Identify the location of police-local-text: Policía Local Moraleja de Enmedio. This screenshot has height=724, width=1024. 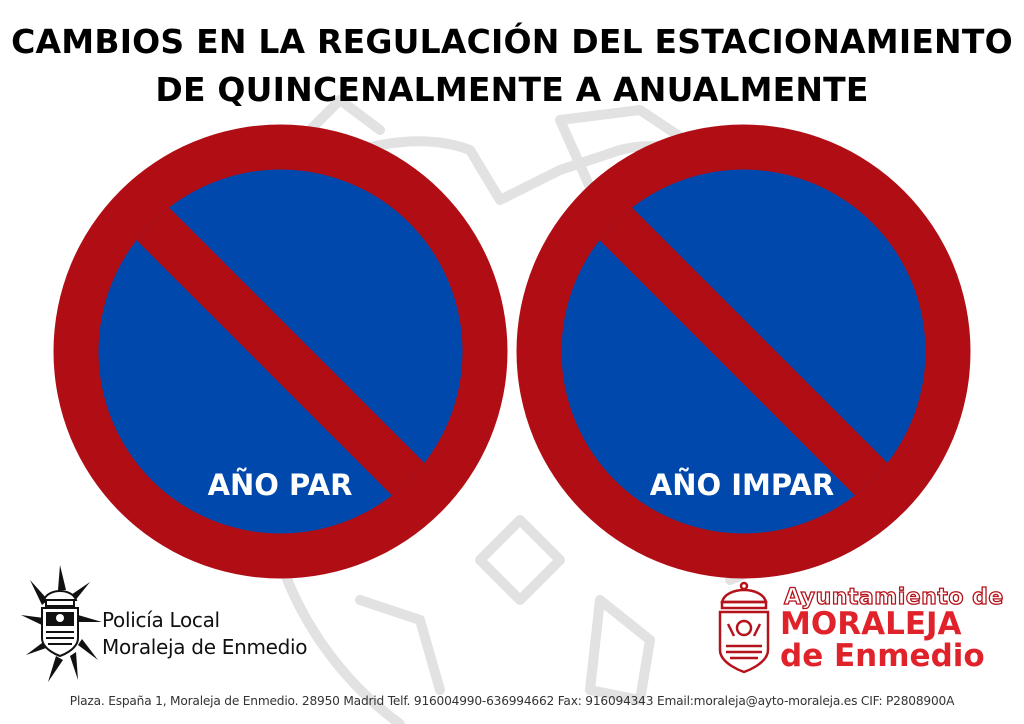
(205, 634).